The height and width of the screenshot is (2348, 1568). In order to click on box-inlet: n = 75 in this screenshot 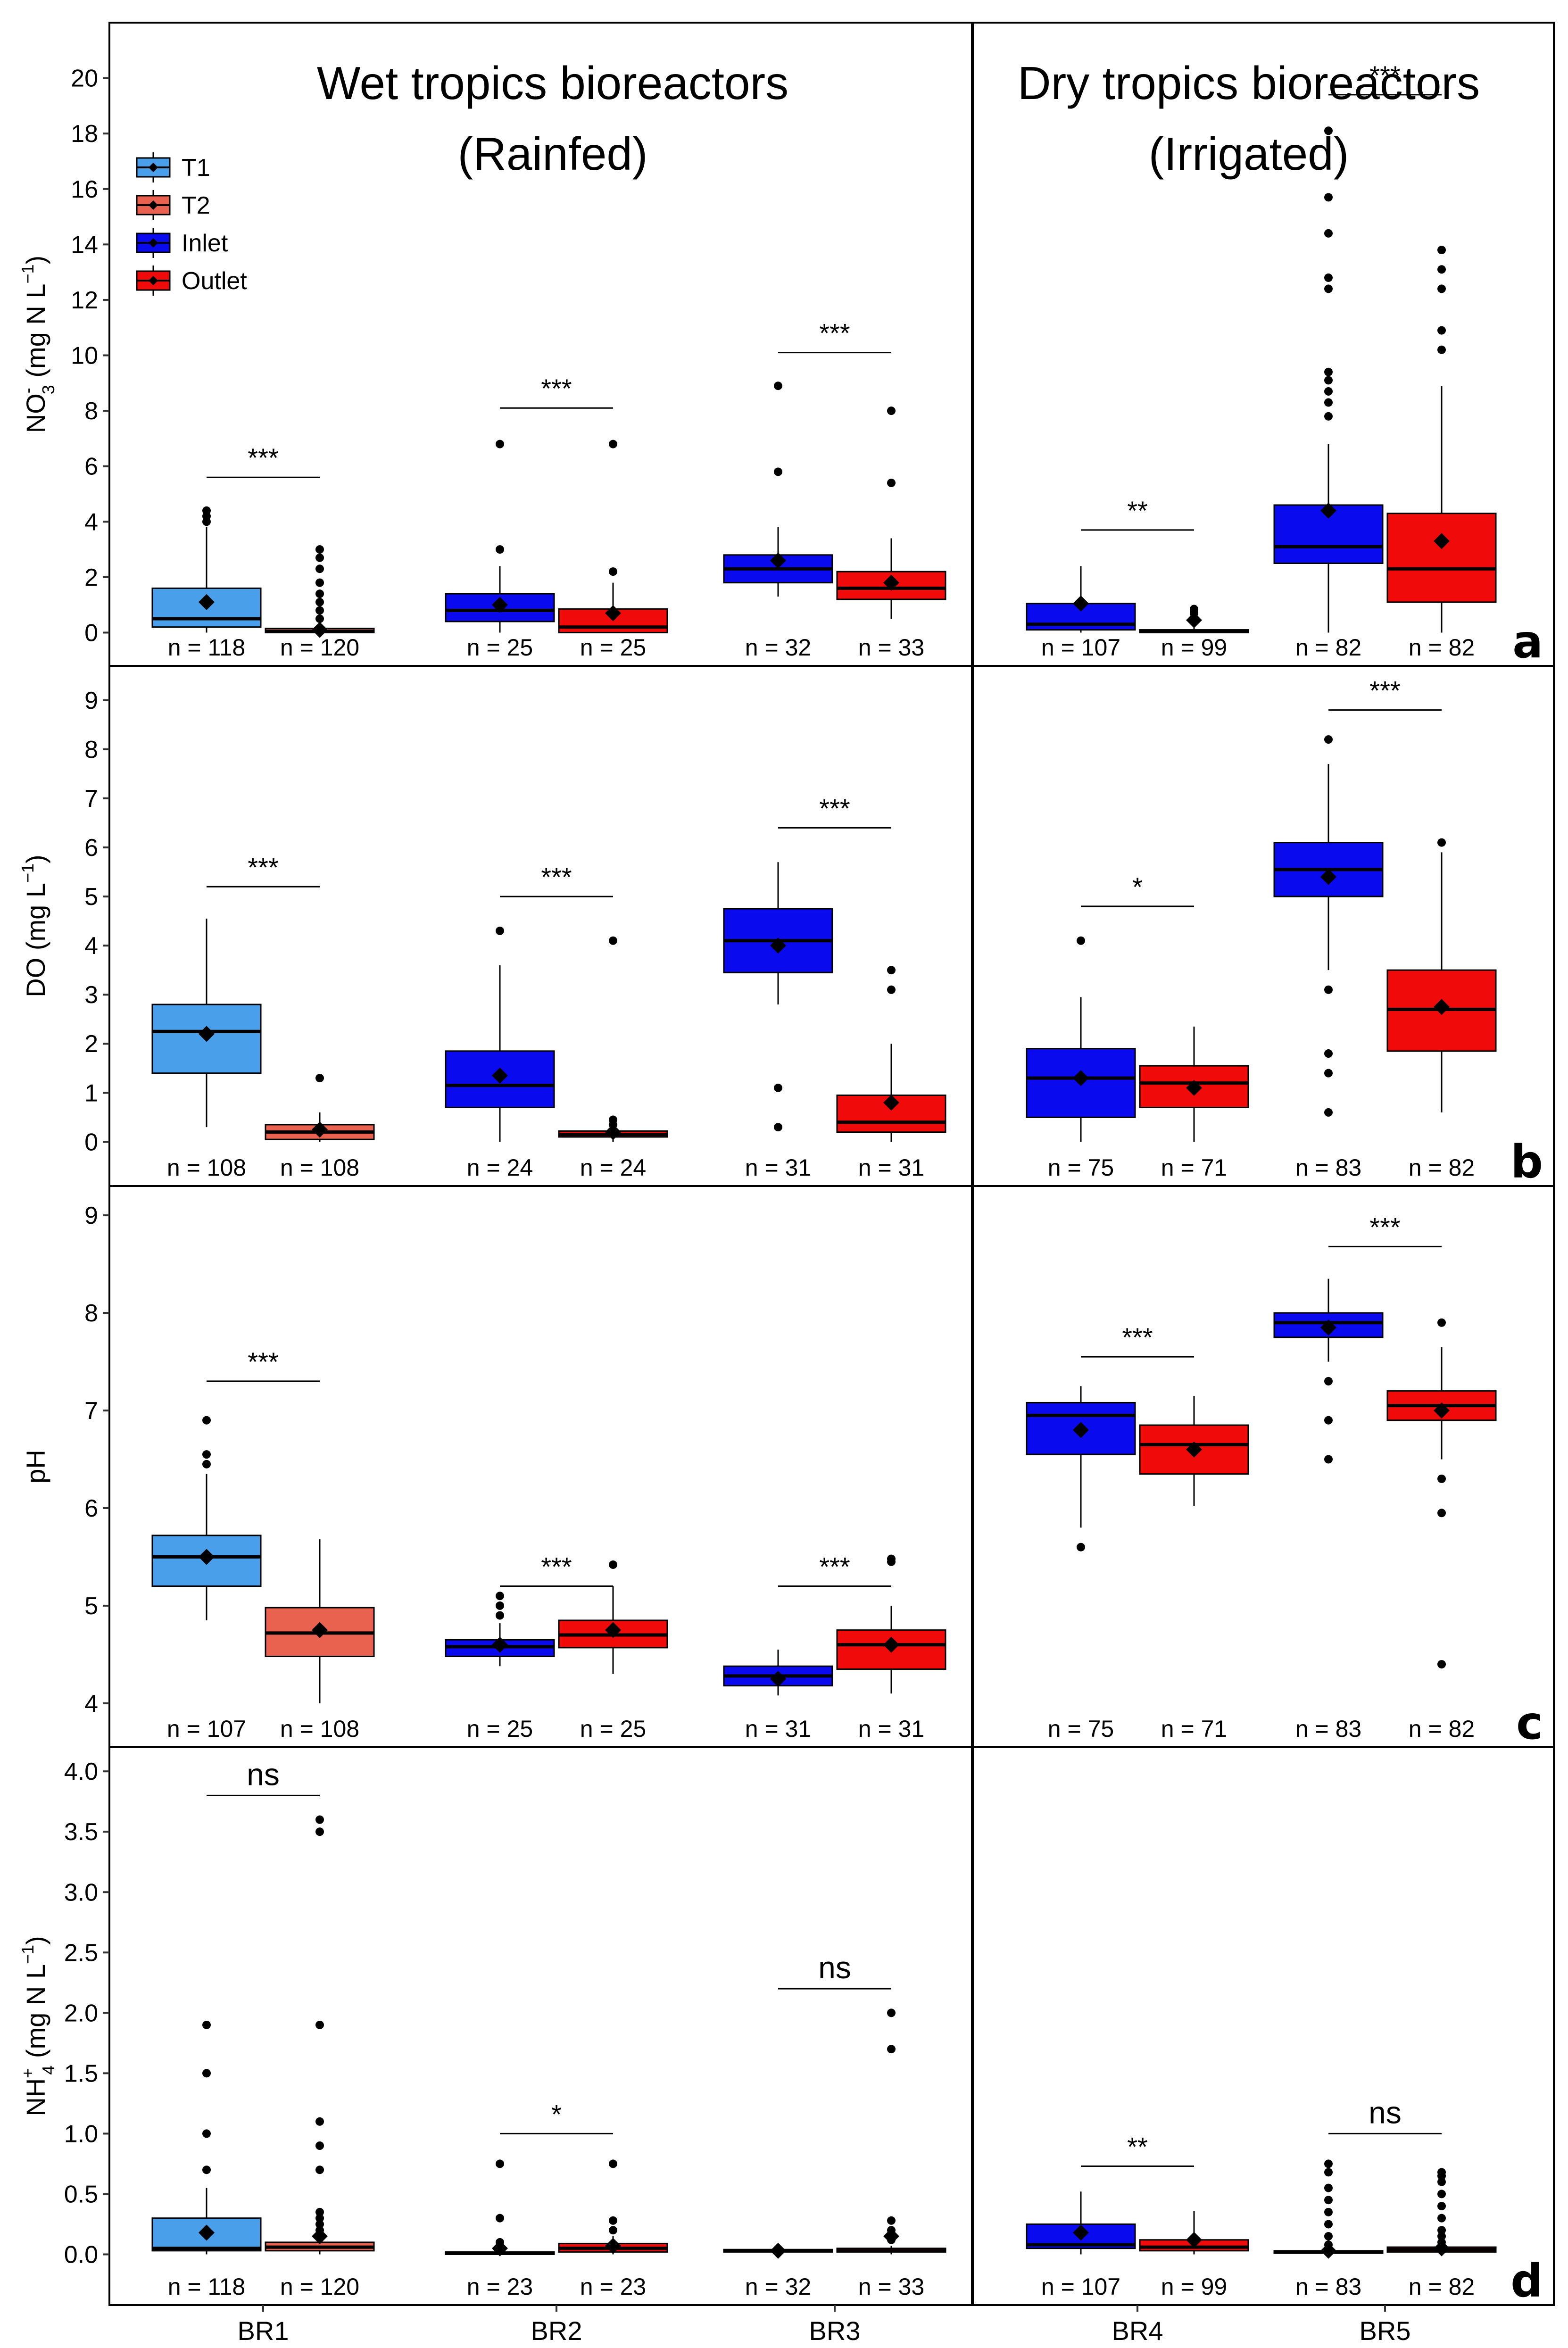, I will do `click(1081, 1564)`.